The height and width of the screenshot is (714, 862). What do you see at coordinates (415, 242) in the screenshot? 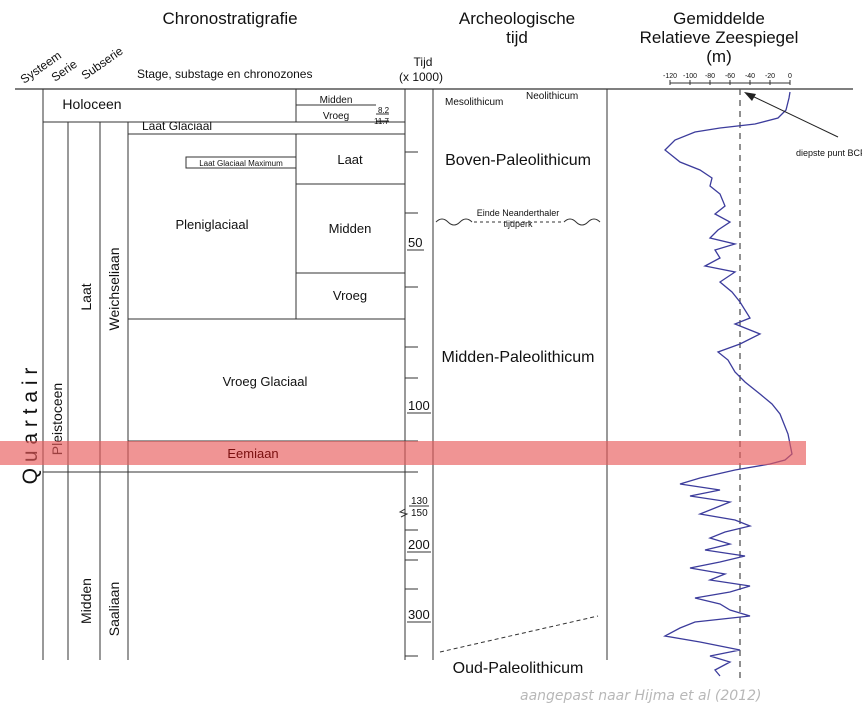
I see `time-label-50: 50` at bounding box center [415, 242].